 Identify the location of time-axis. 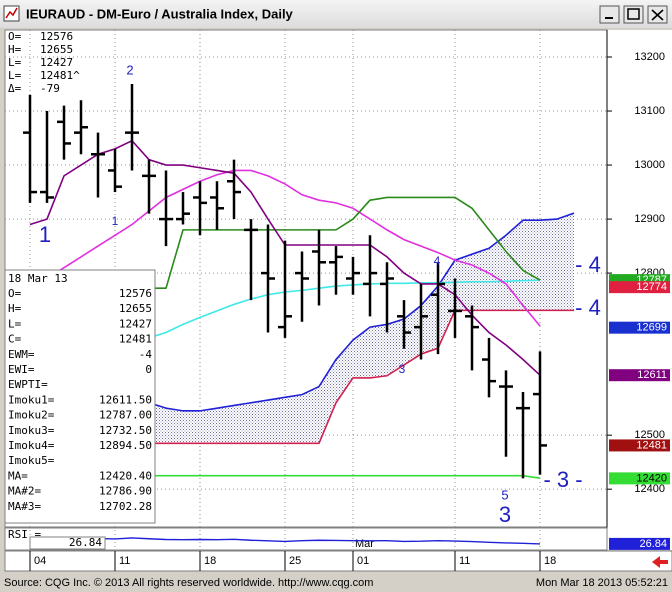
(338, 561).